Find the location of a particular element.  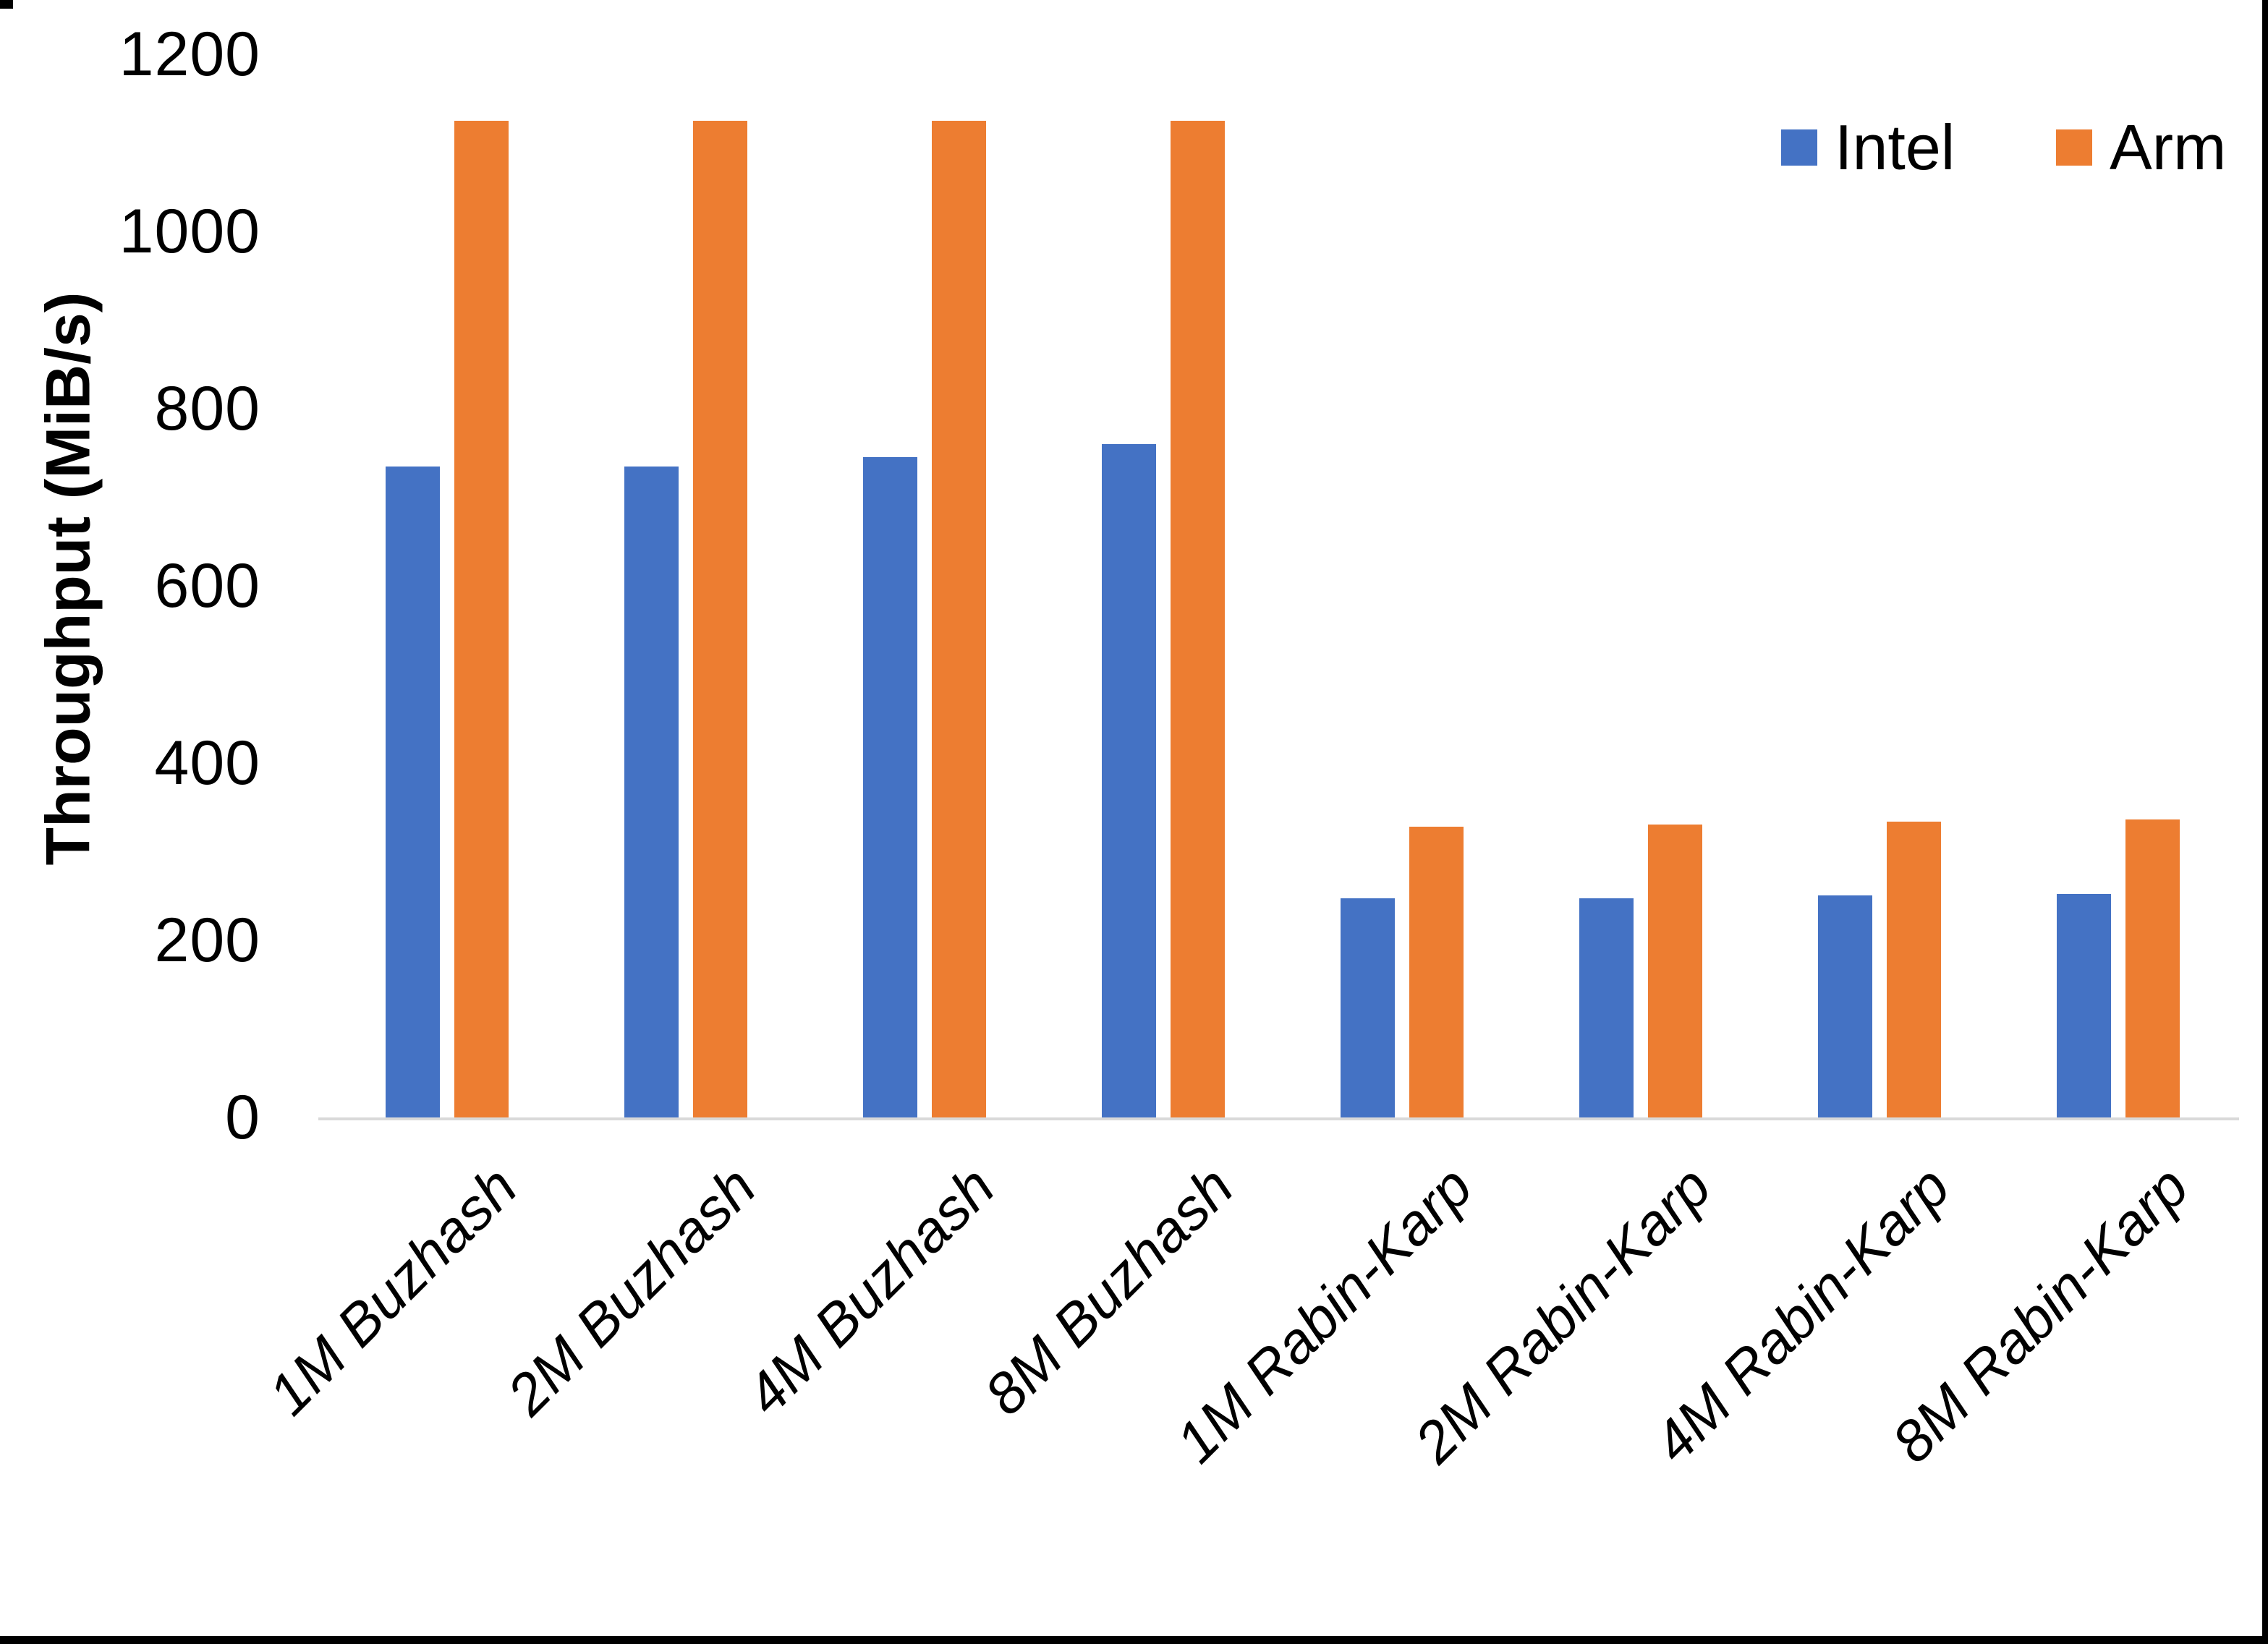

legend-swatch-arm is located at coordinates (2074, 147).